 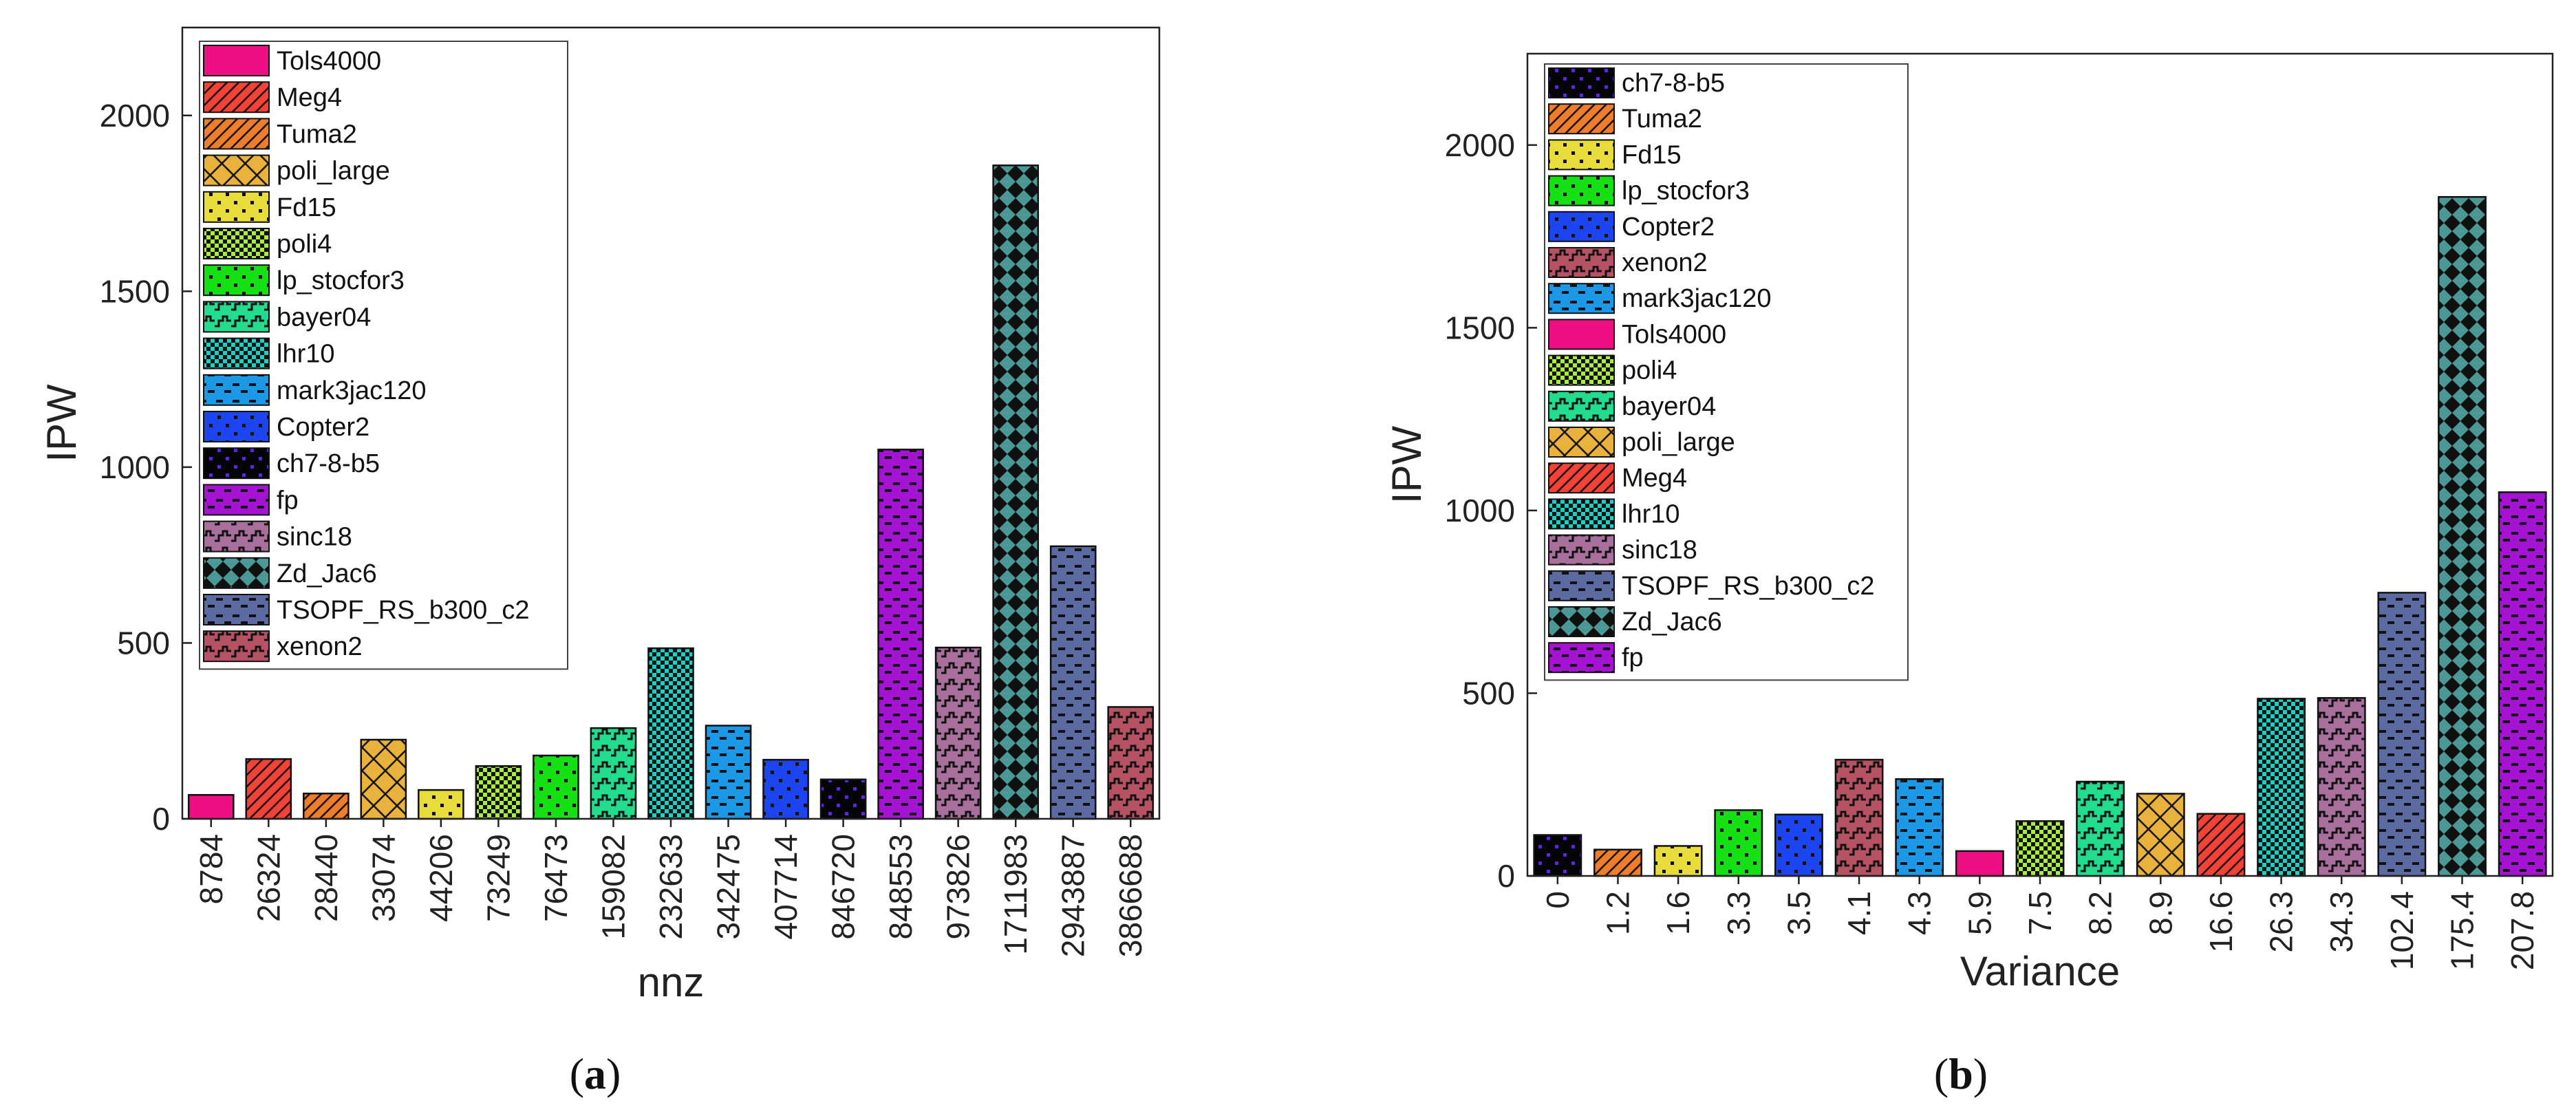 What do you see at coordinates (1581, 370) in the screenshot?
I see `panel-b-legend-swatch-poli4` at bounding box center [1581, 370].